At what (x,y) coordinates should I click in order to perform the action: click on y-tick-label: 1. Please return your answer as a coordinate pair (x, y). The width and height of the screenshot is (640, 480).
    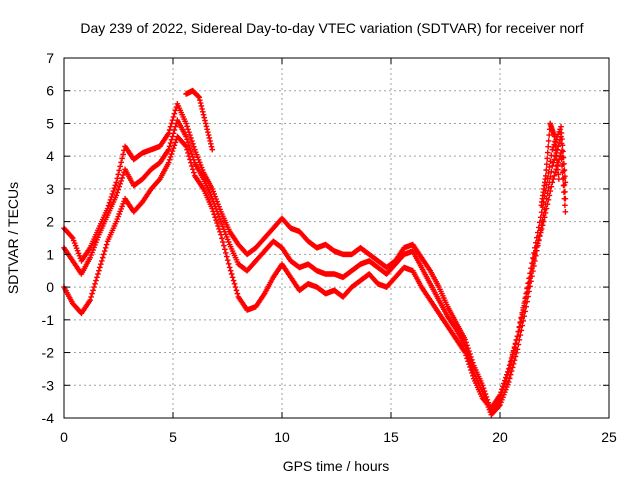
    Looking at the image, I should click on (50, 254).